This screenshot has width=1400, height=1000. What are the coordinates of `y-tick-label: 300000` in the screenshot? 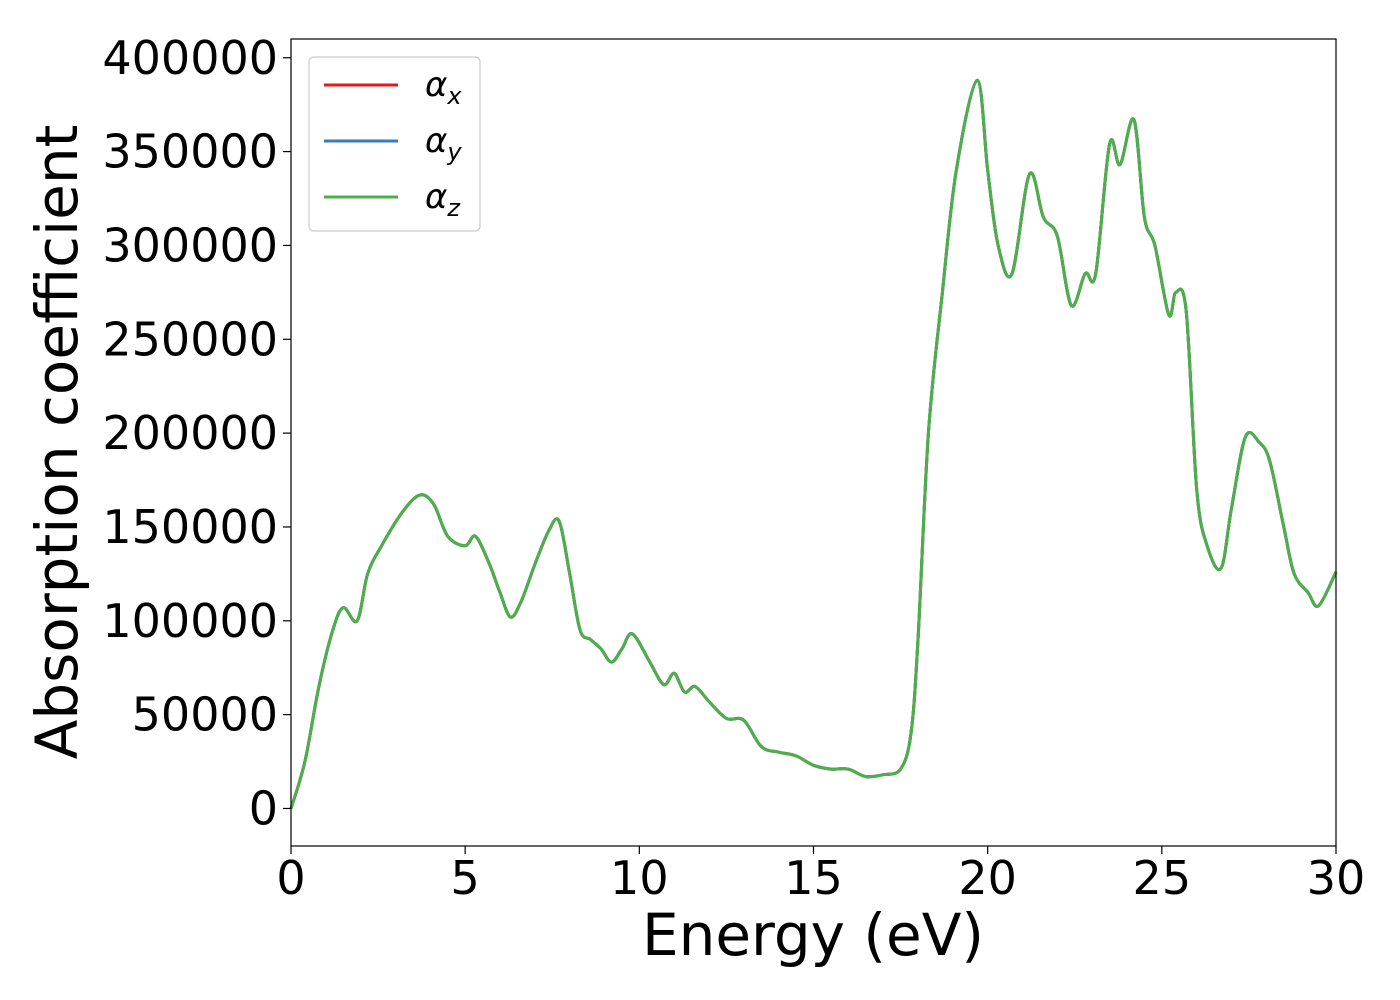 It's located at (190, 245).